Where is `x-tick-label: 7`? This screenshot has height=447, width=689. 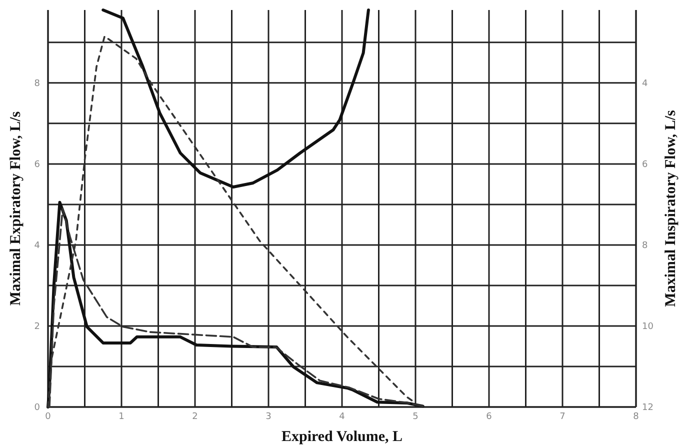 x-tick-label: 7 is located at coordinates (563, 417).